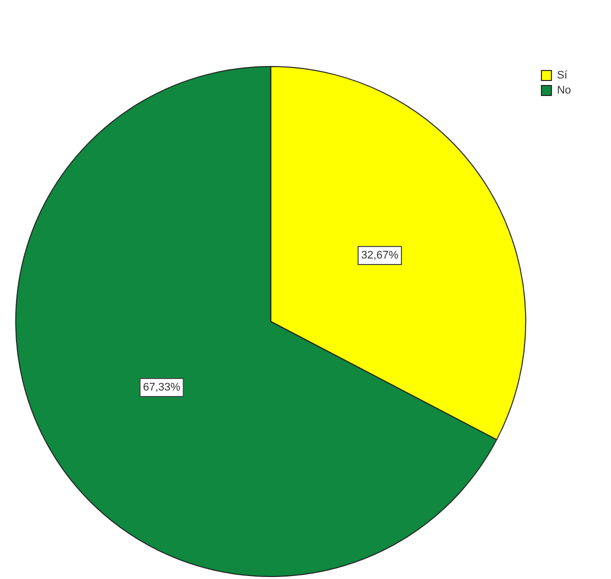 Image resolution: width=611 pixels, height=579 pixels. What do you see at coordinates (161, 388) in the screenshot?
I see `data-label: 67,33%` at bounding box center [161, 388].